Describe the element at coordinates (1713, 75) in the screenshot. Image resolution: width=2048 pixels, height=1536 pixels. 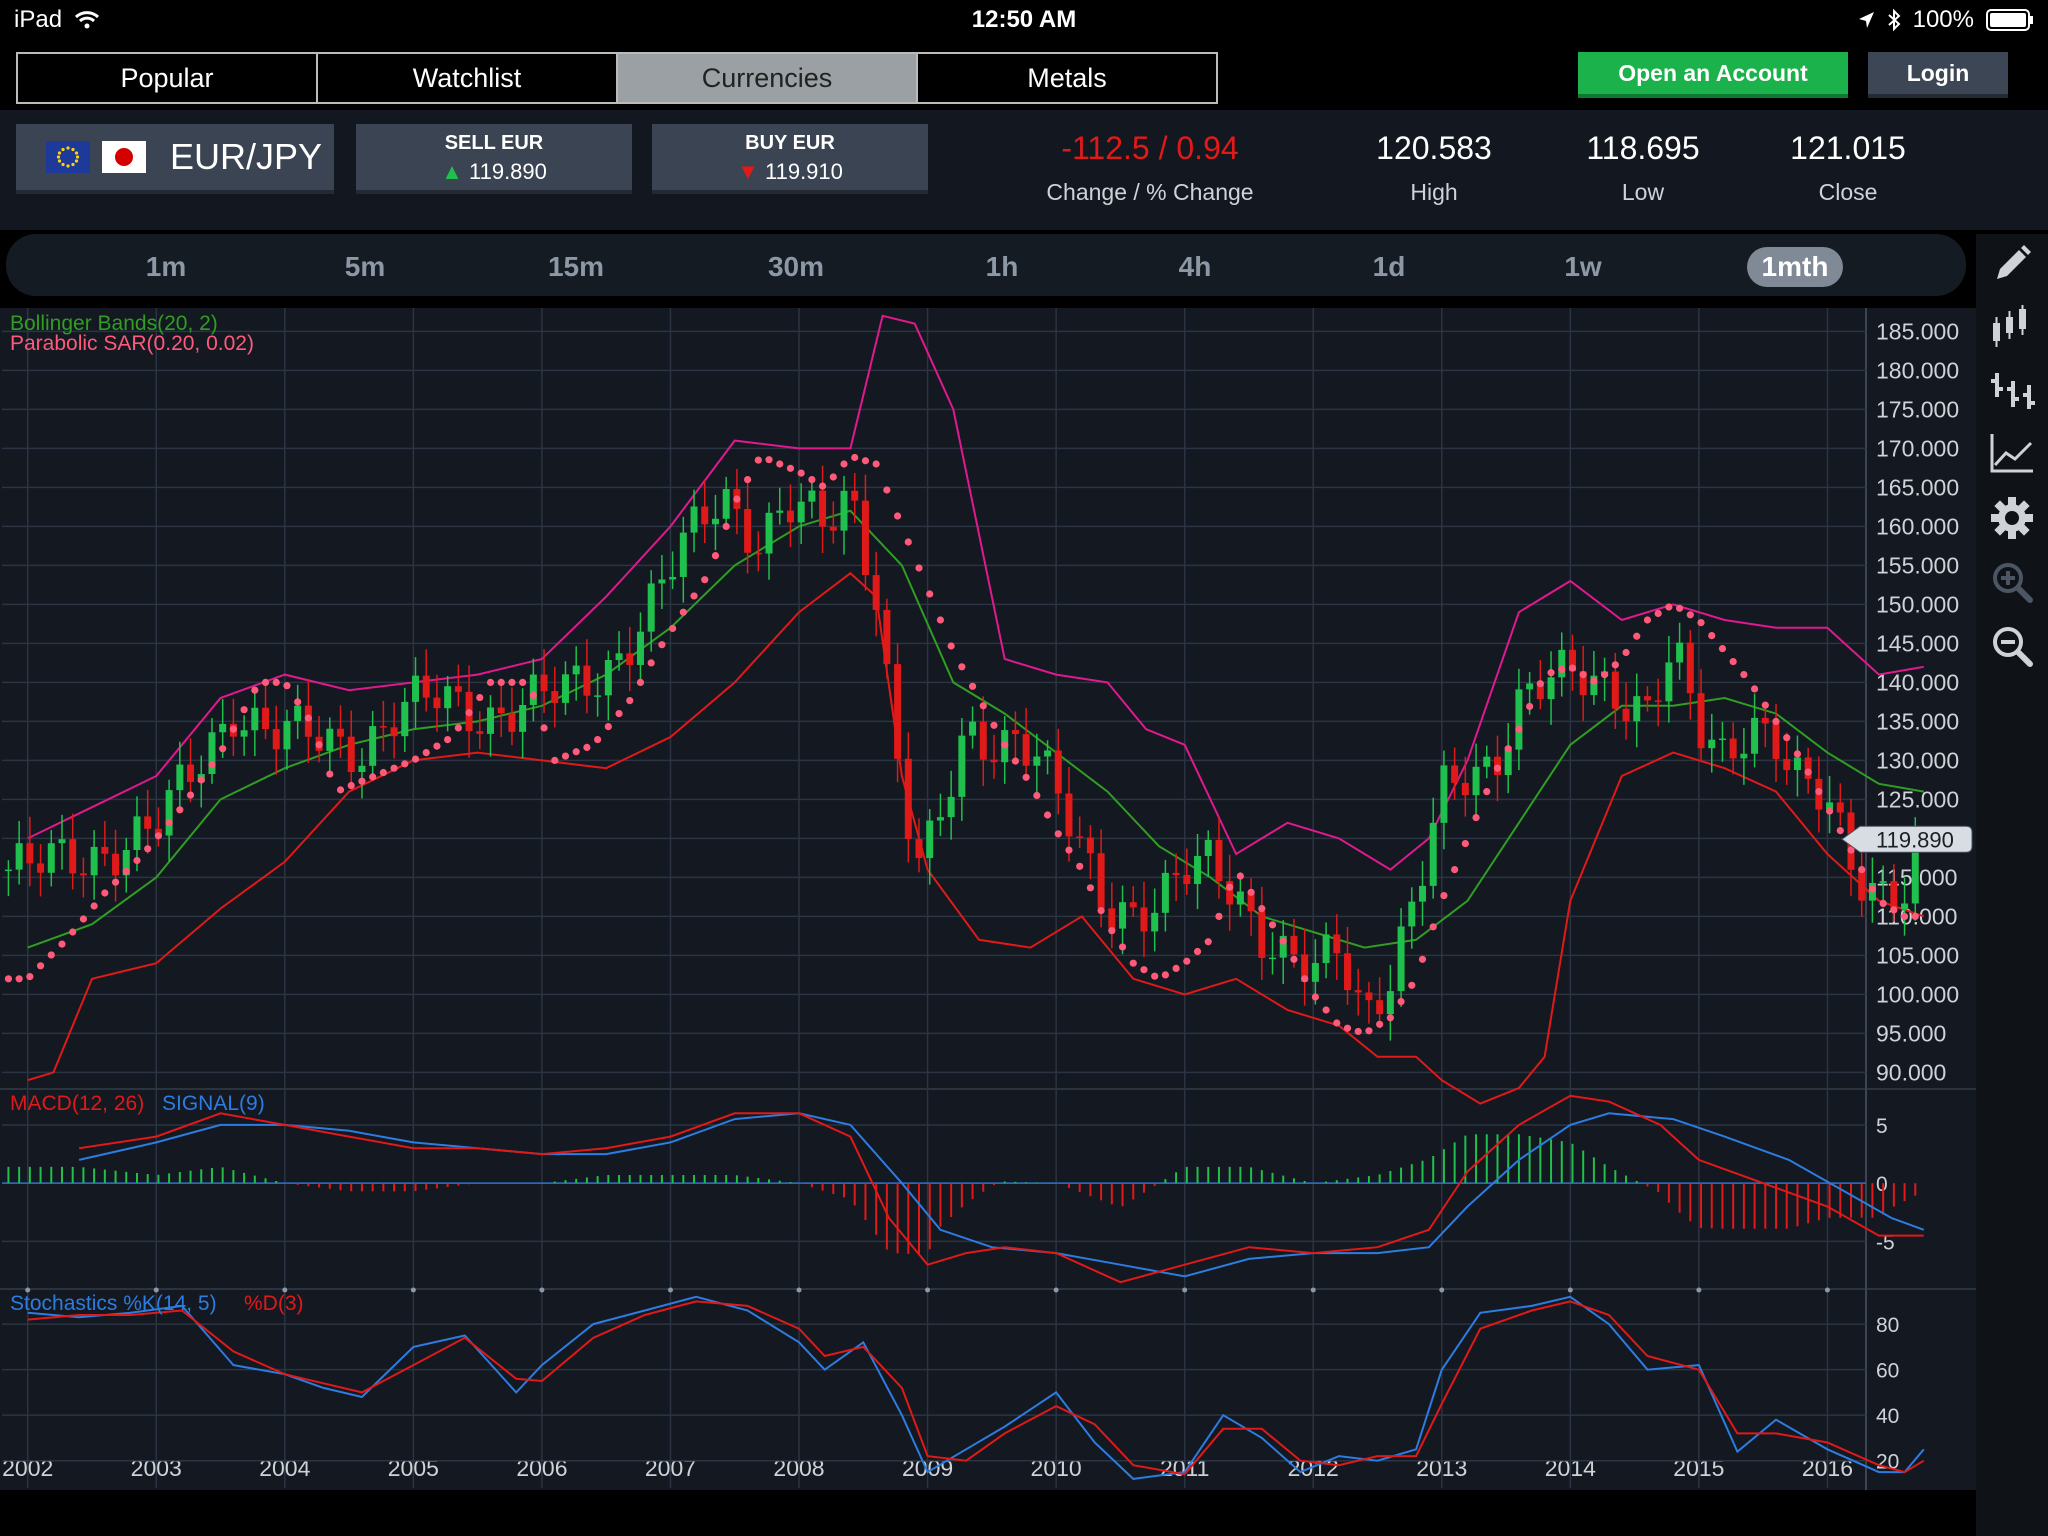
I see `open-account-button: Open an Account` at that location.